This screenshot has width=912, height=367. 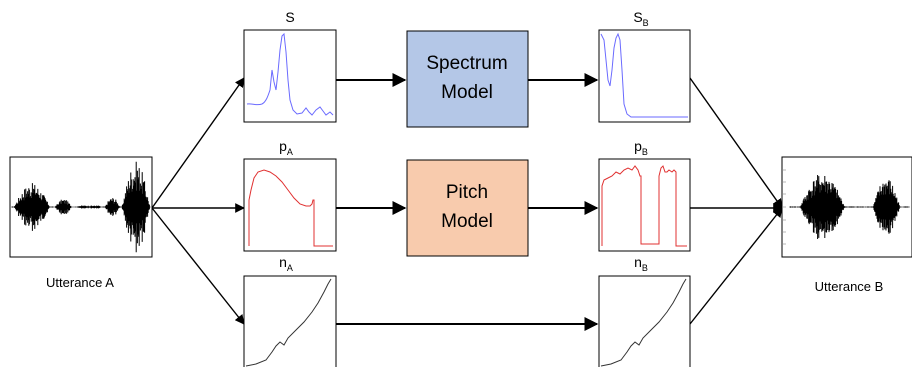 What do you see at coordinates (736, 266) in the screenshot?
I see `arrow-noise-out-to-b` at bounding box center [736, 266].